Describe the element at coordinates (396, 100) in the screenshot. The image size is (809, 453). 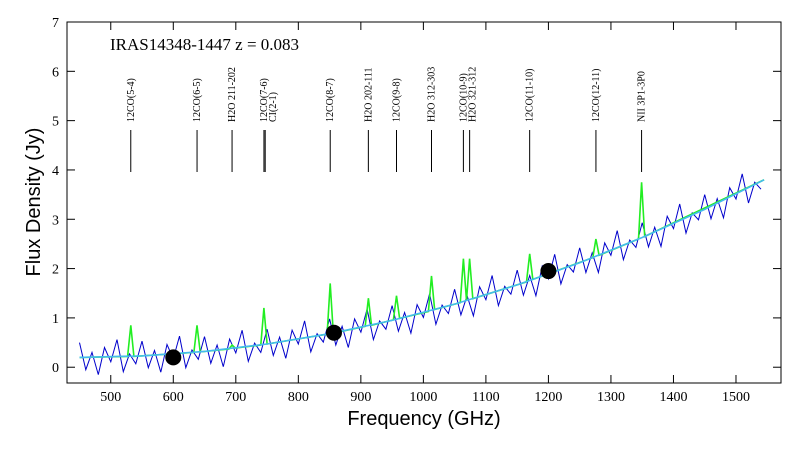
I see `line-label: 12CO(9-8)` at that location.